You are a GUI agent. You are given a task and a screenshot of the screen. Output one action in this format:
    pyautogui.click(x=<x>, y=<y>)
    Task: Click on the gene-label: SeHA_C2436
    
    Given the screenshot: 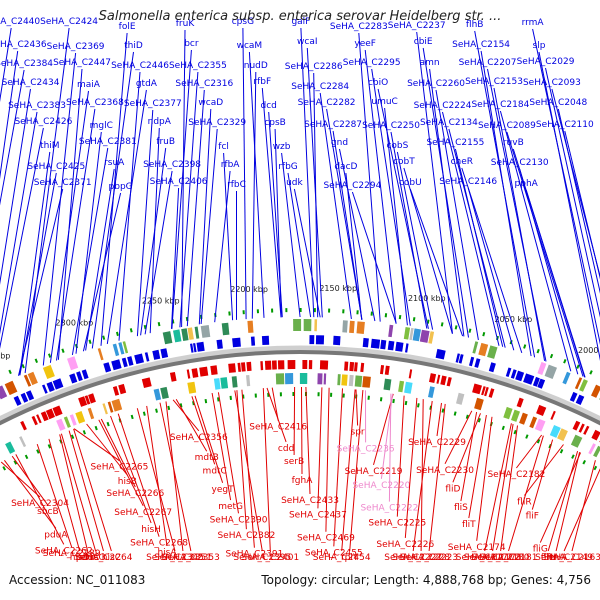 What is the action you would take?
    pyautogui.click(x=23, y=45)
    